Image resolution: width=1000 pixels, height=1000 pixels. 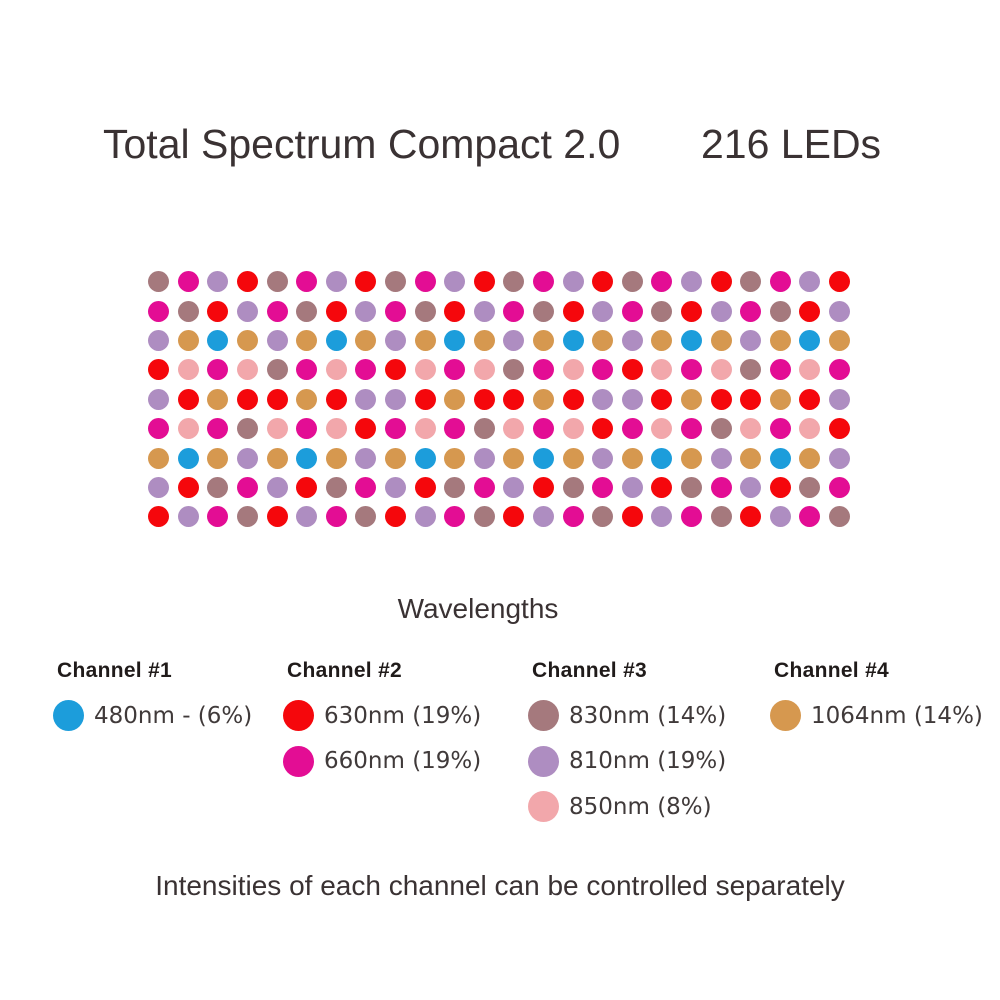 What do you see at coordinates (640, 806) in the screenshot?
I see `legend-entry-label: 850nm (8%)` at bounding box center [640, 806].